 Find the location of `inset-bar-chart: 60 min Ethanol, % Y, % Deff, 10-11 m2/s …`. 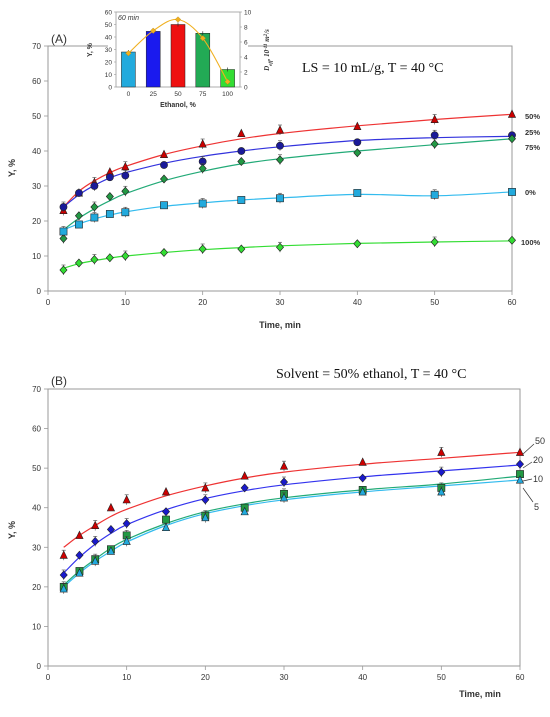

inset-bar-chart: 60 min Ethanol, % Y, % Deff, 10-11 m2/s … is located at coordinates (180, 57).